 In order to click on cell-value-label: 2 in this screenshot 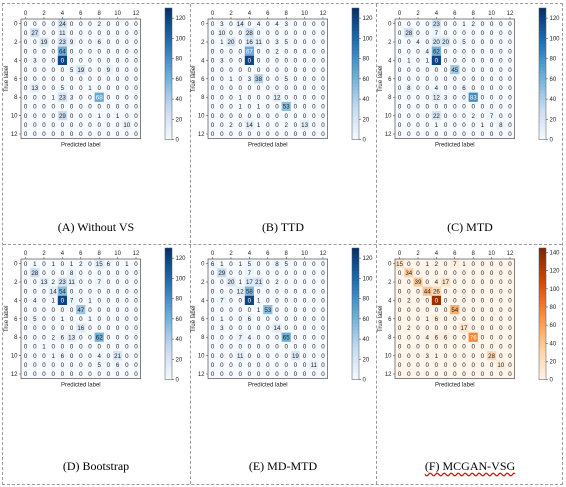, I will do `click(473, 24)`.